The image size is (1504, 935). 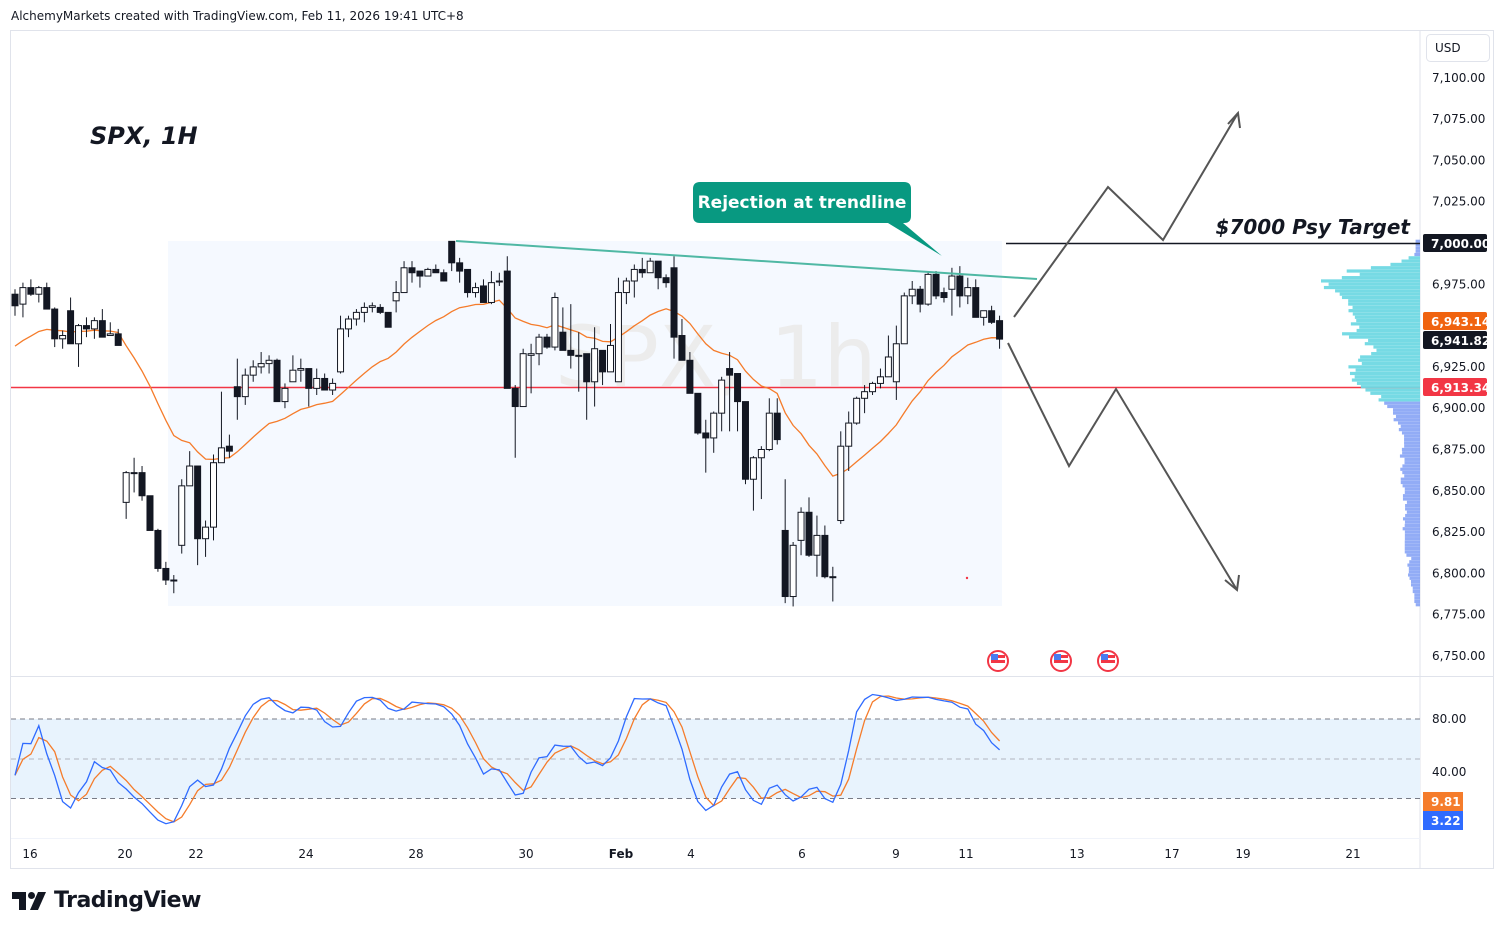 What do you see at coordinates (746, 260) in the screenshot?
I see `trendline` at bounding box center [746, 260].